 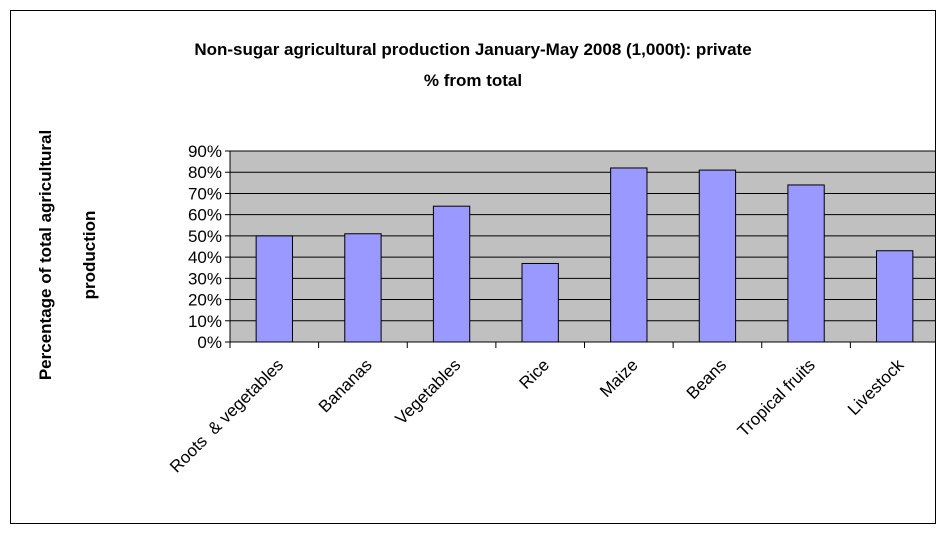 I want to click on y-tick-label: 90%, so click(x=205, y=151).